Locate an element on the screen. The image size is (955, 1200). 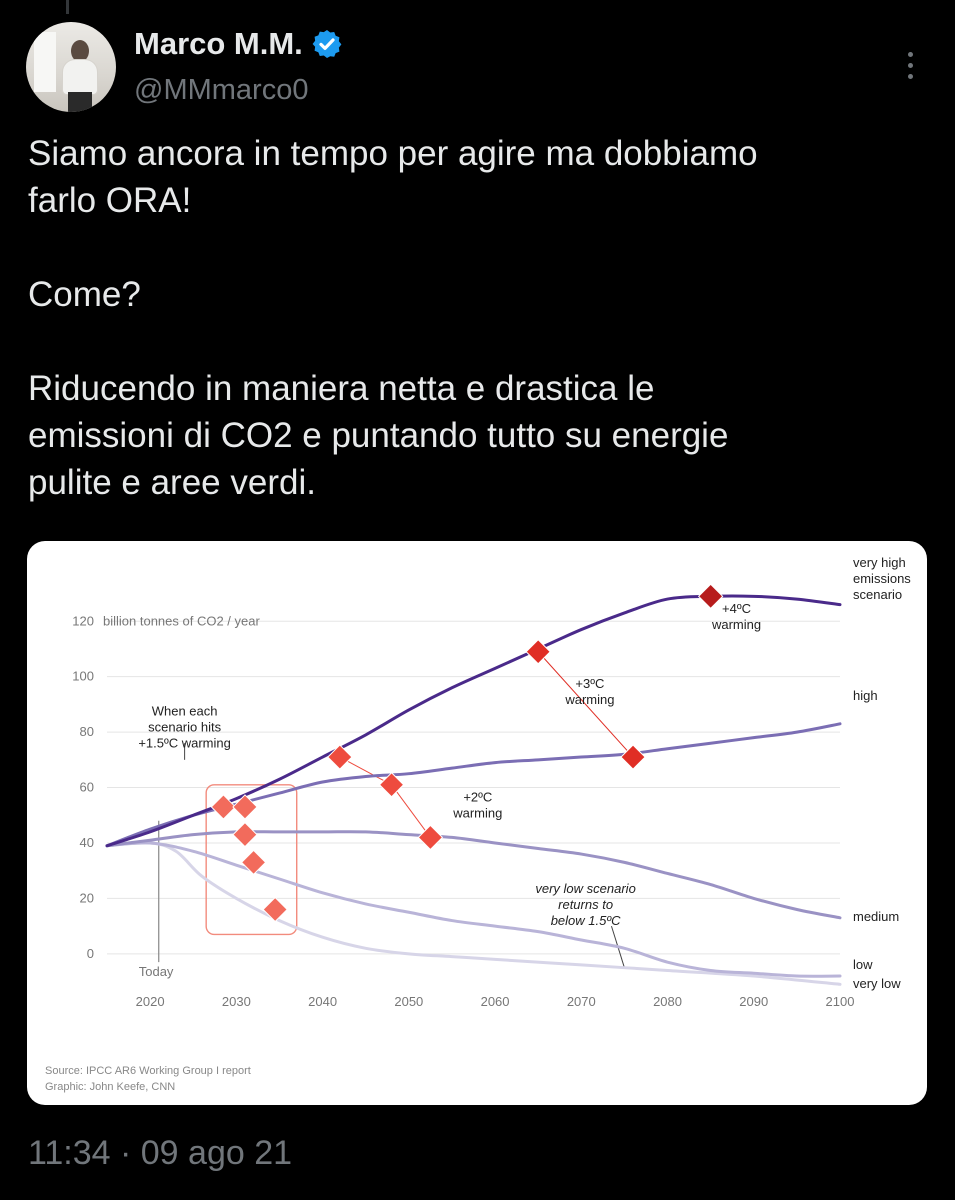
series-label: very low is located at coordinates (877, 983).